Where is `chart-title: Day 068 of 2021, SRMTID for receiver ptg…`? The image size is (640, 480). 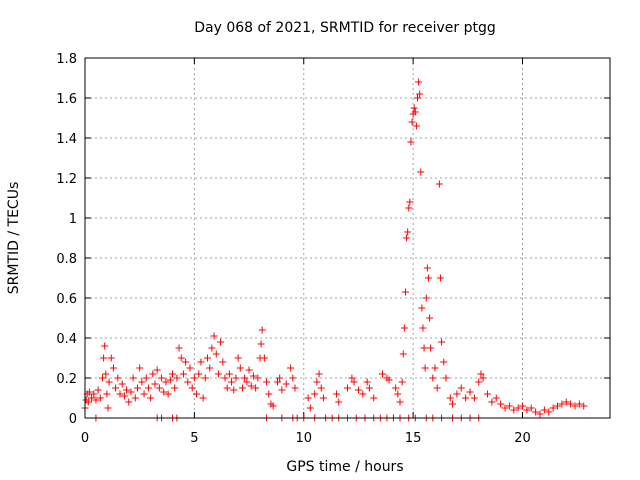
chart-title: Day 068 of 2021, SRMTID for receiver ptg… is located at coordinates (345, 28).